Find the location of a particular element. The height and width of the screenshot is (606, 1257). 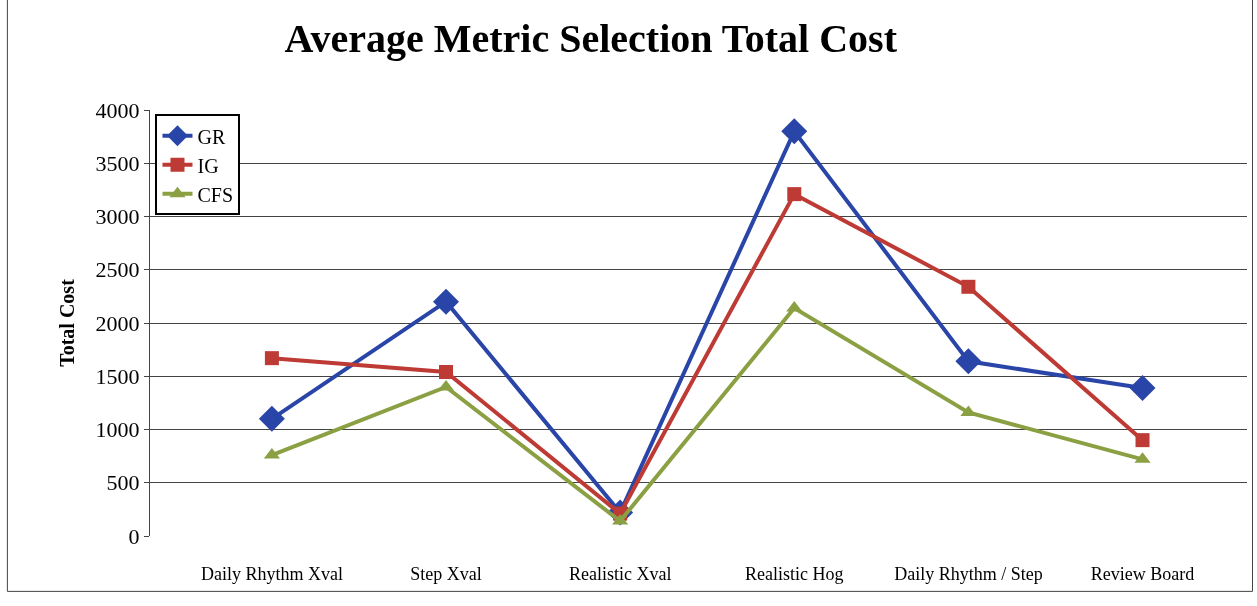

x-tick-label: Daily Rhythm / Step is located at coordinates (968, 574).